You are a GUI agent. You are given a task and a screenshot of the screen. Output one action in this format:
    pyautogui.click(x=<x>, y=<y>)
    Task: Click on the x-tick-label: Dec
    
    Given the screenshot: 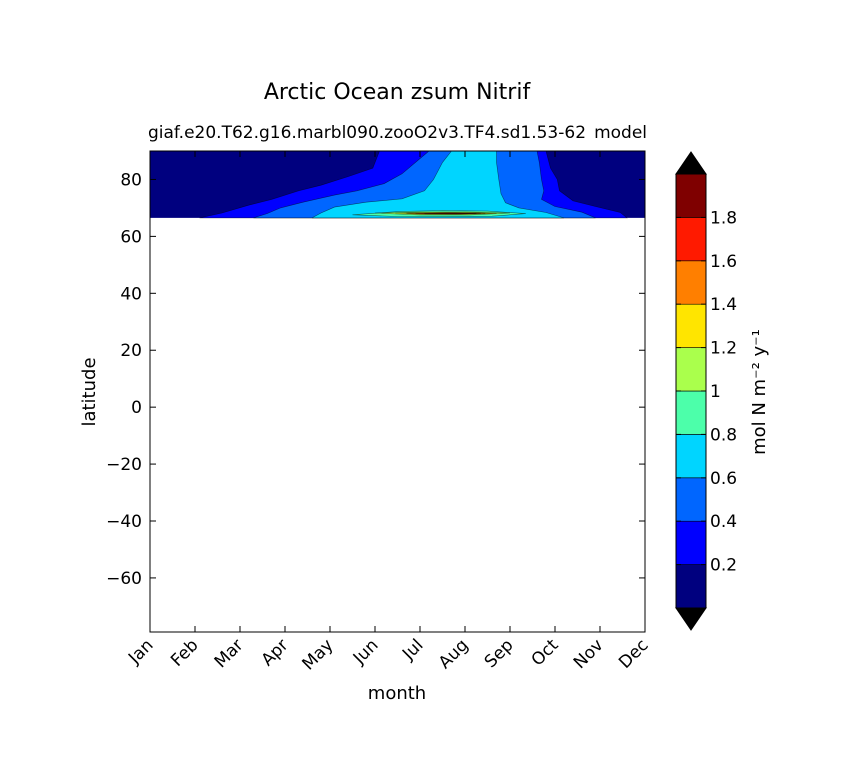 What is the action you would take?
    pyautogui.click(x=633, y=653)
    